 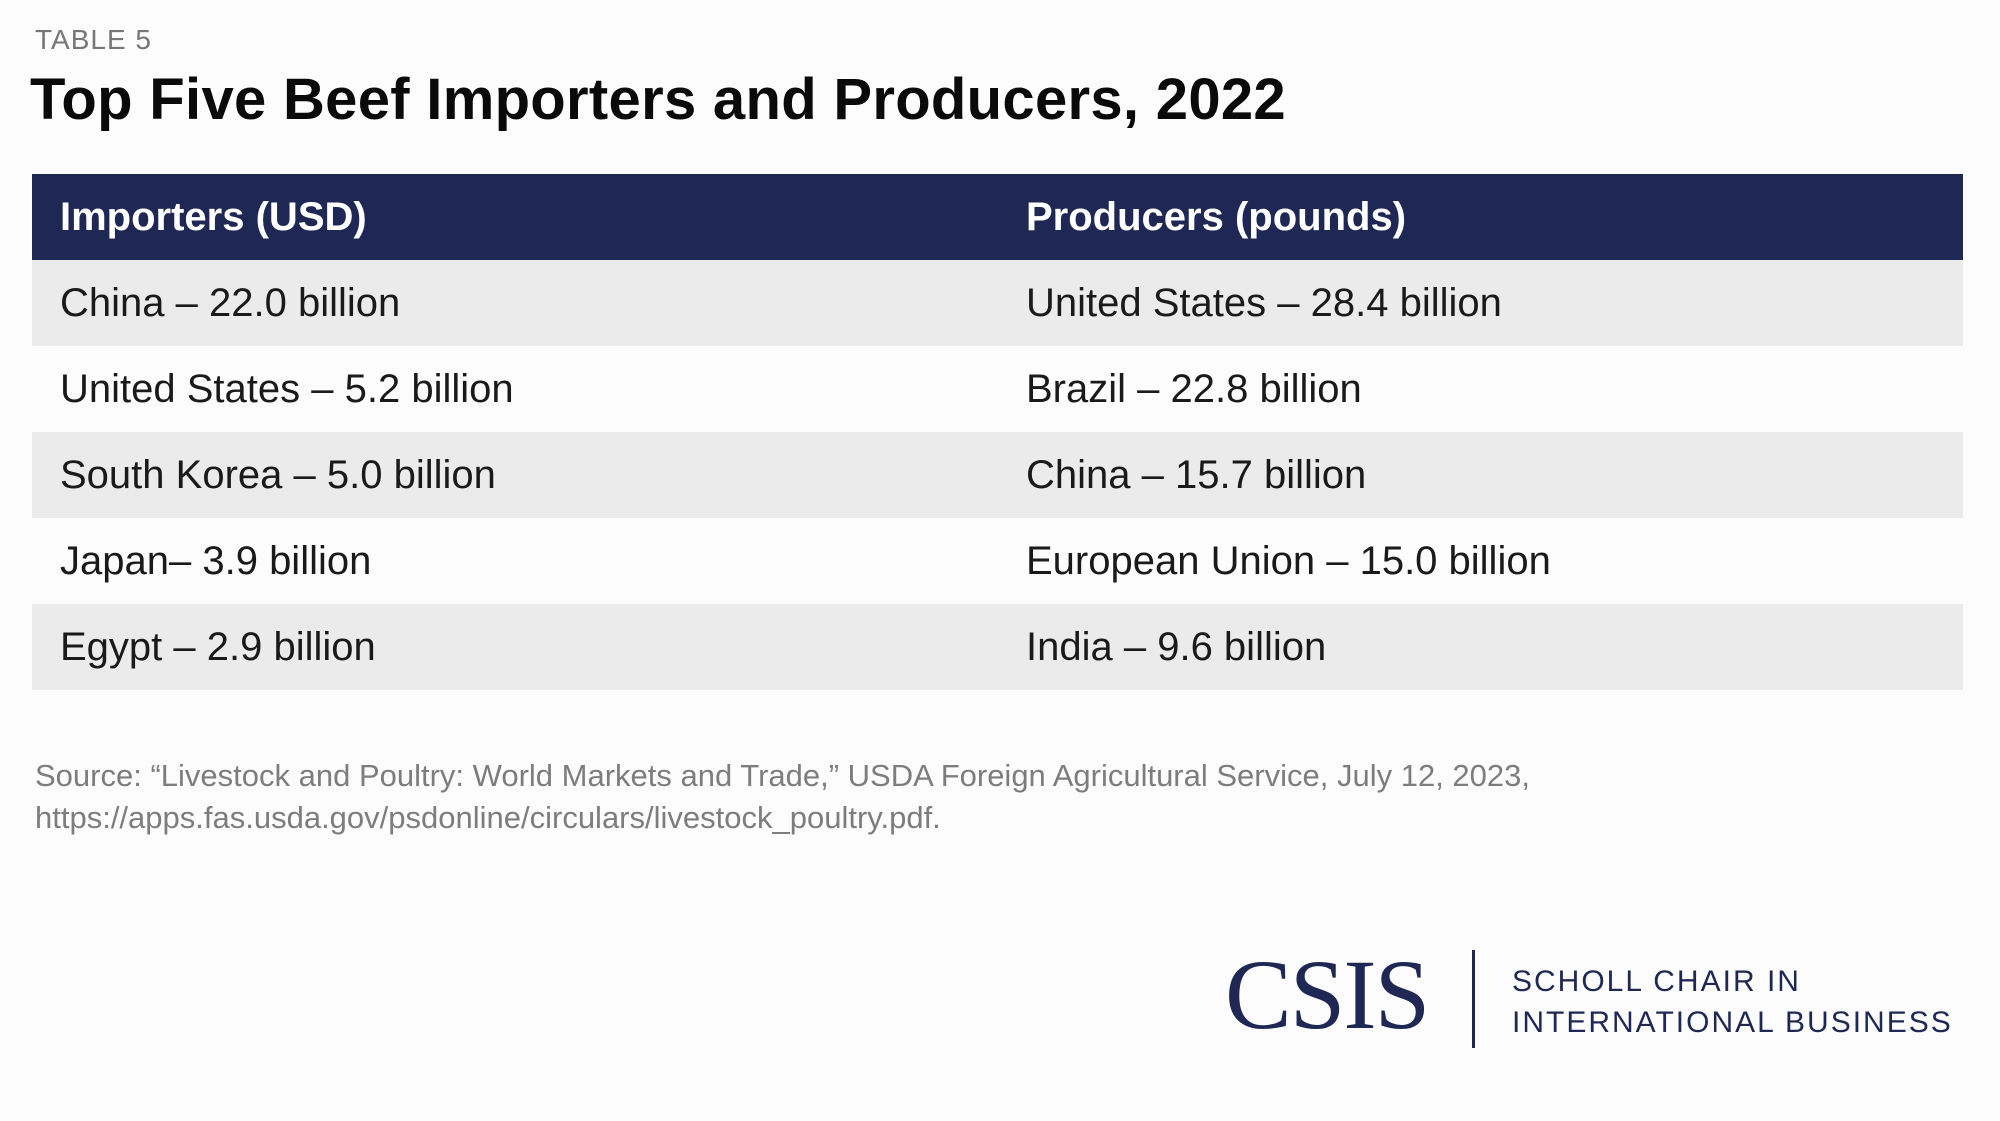 I want to click on importer-cell: Egypt – 2.9 billion, so click(x=515, y=647).